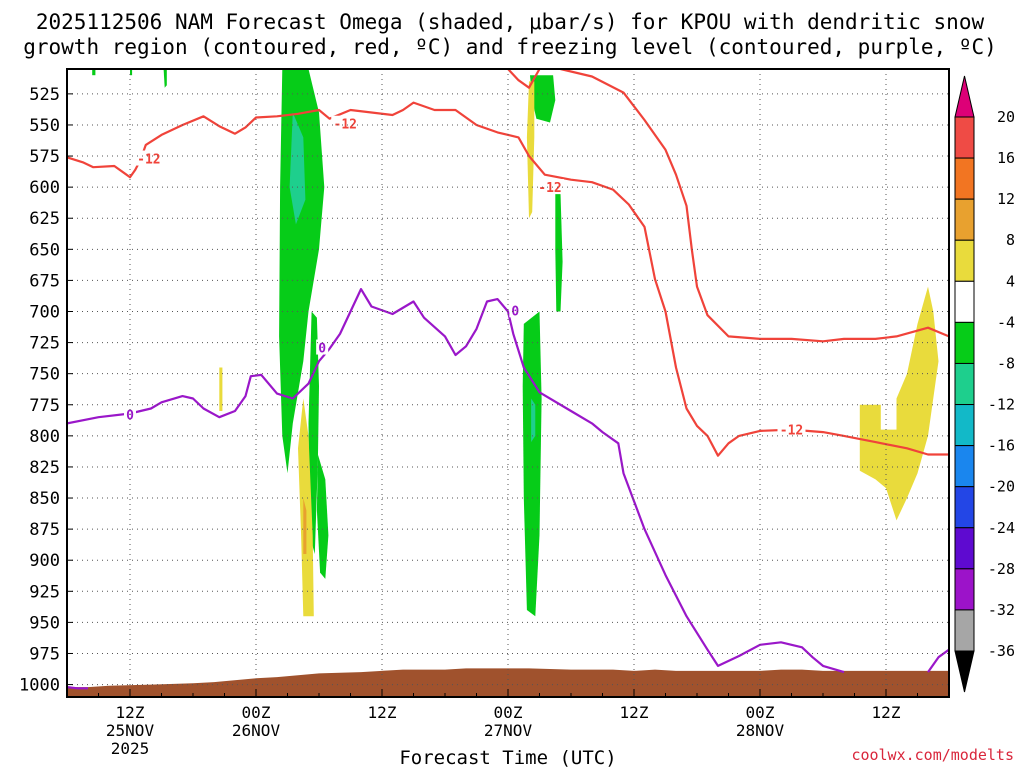 Image resolution: width=1024 pixels, height=768 pixels. Describe the element at coordinates (932, 755) in the screenshot. I see `credit-link: coolwx.com/modelts` at that location.